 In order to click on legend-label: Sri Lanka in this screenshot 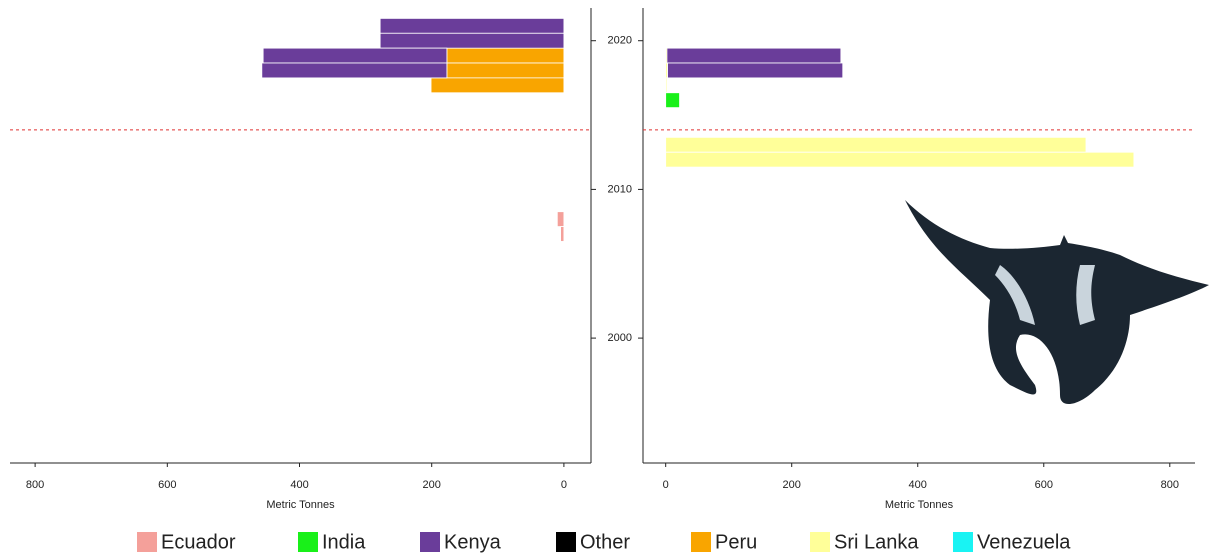, I will do `click(876, 542)`.